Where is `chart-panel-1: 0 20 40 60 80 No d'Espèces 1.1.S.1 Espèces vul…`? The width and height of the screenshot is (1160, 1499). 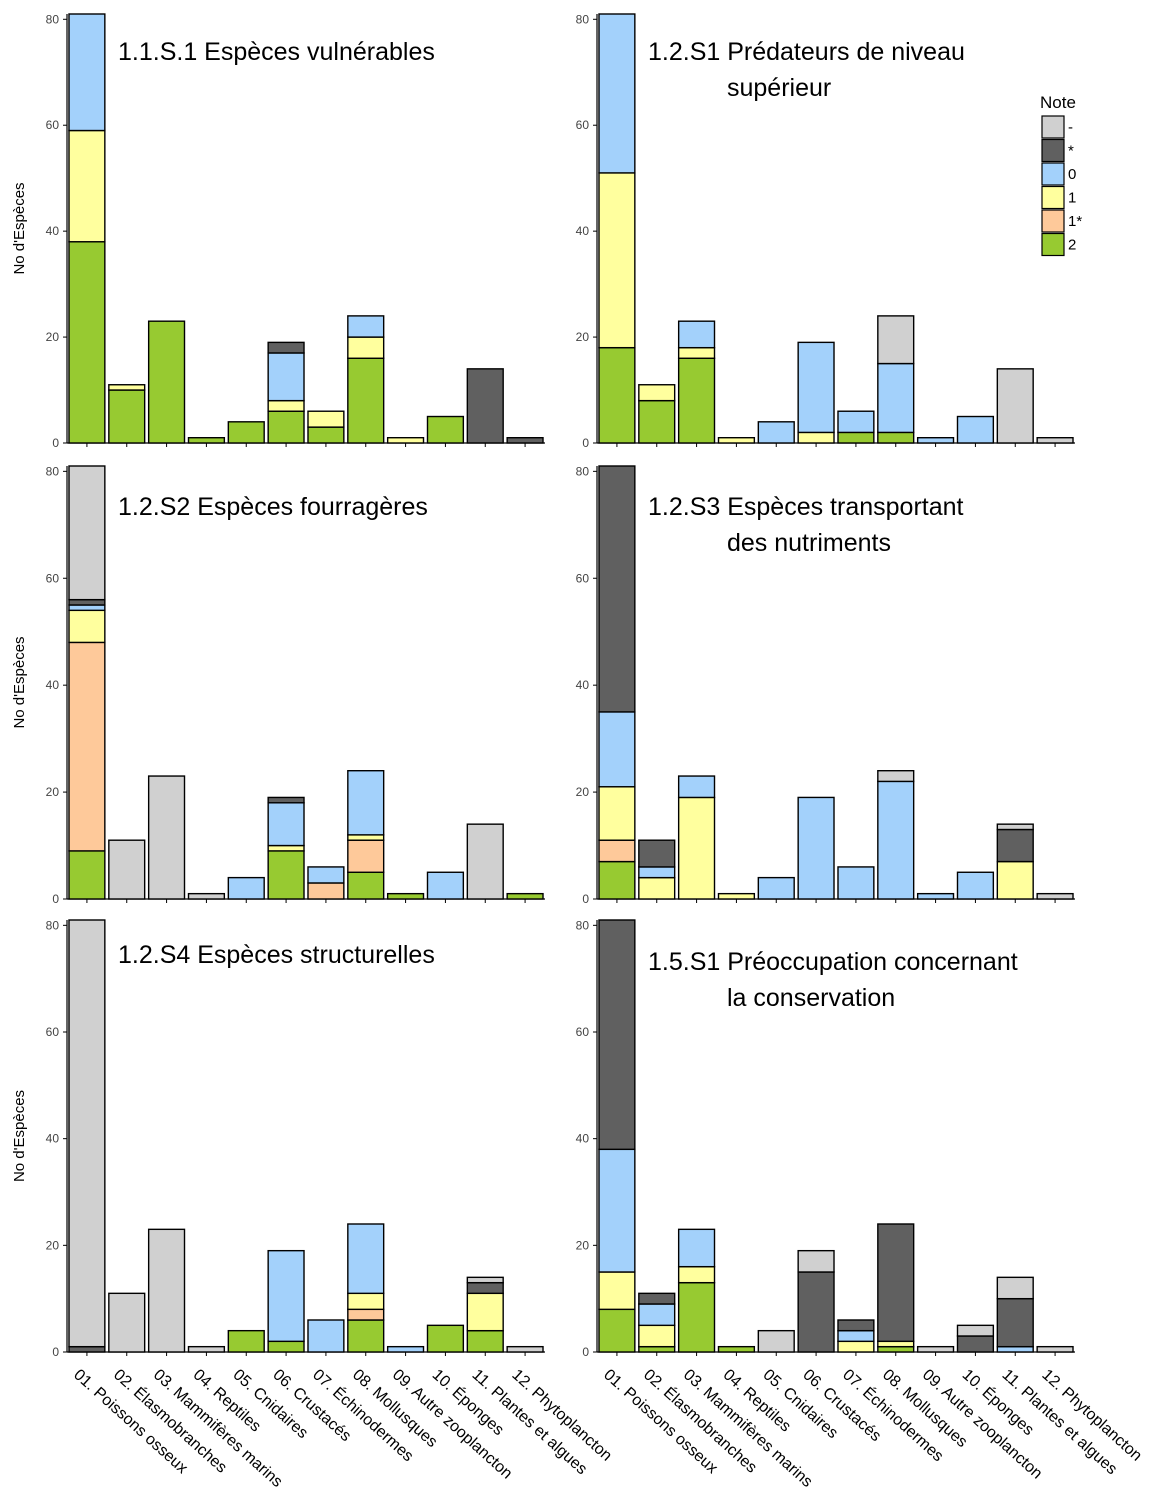
chart-panel-1: 0 20 40 60 80 No d'Espèces 1.1.S.1 Espèces vul… is located at coordinates (278, 231).